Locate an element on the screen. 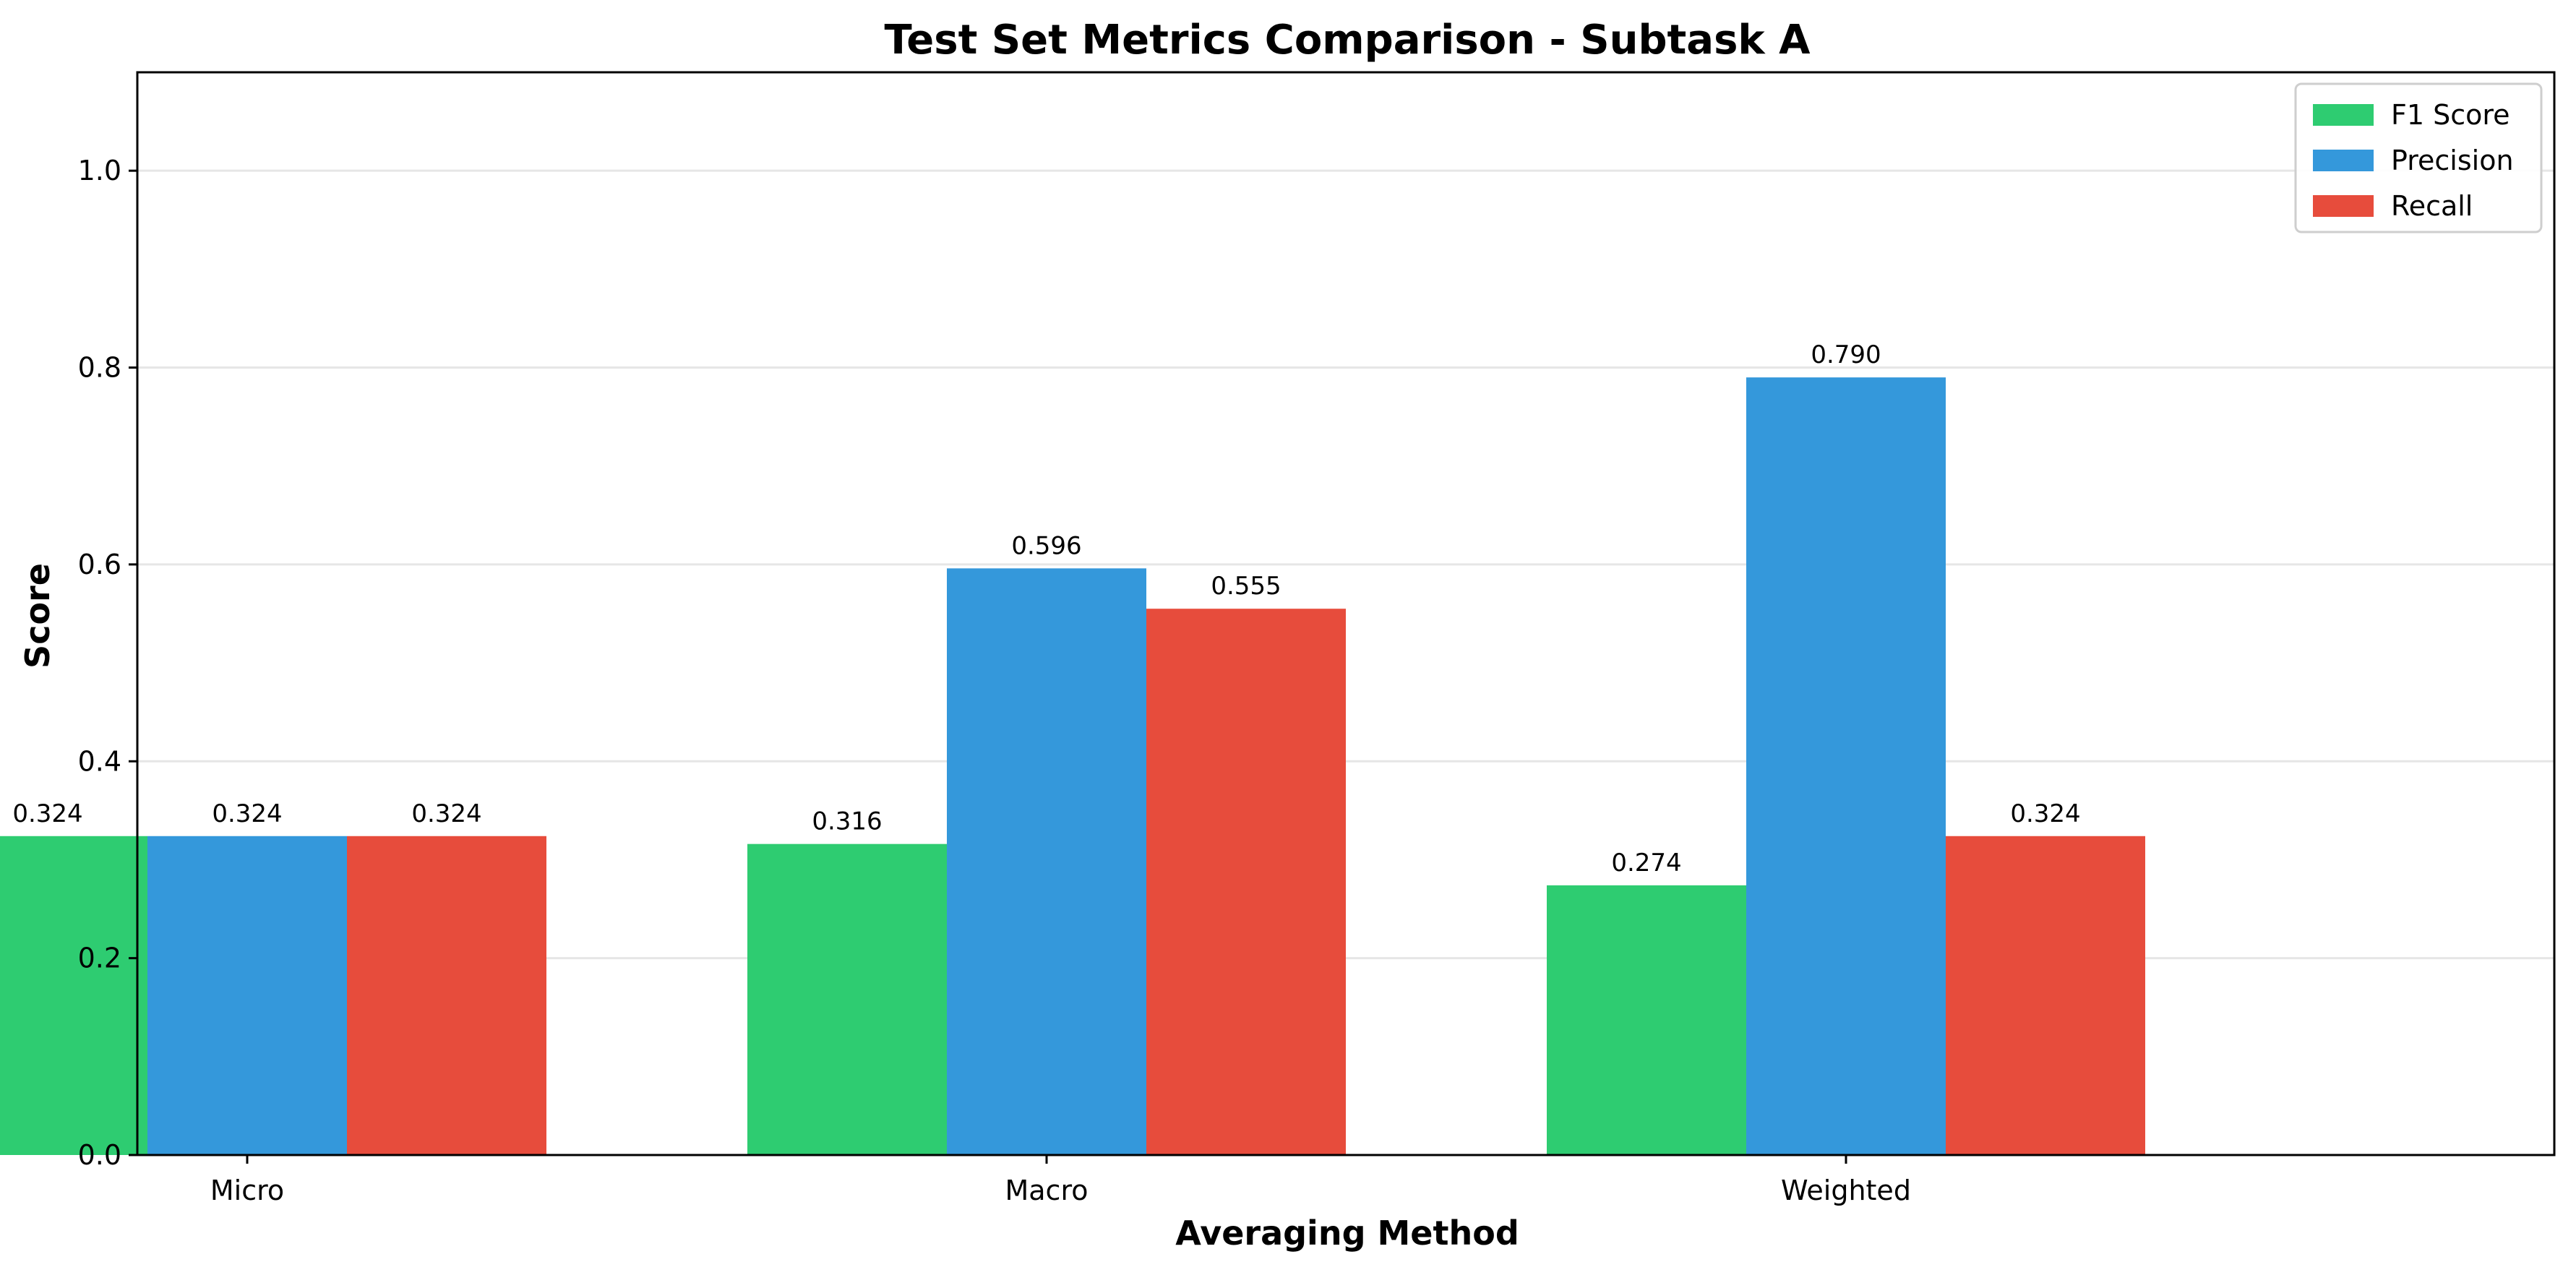 The image size is (2576, 1275). y-tick-label: 0.0 is located at coordinates (100, 1155).